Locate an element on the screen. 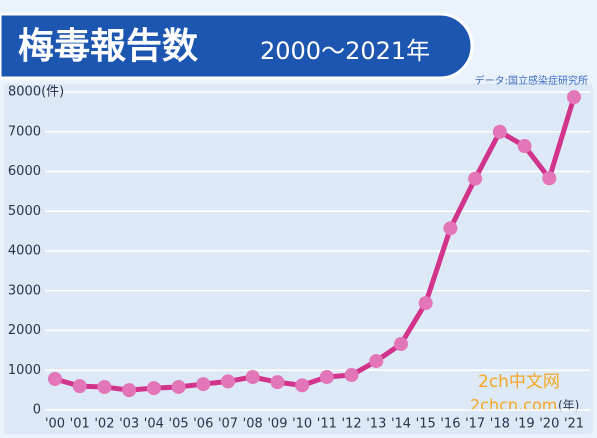 This screenshot has height=438, width=597. y-tick-label: 5000 is located at coordinates (24, 211).